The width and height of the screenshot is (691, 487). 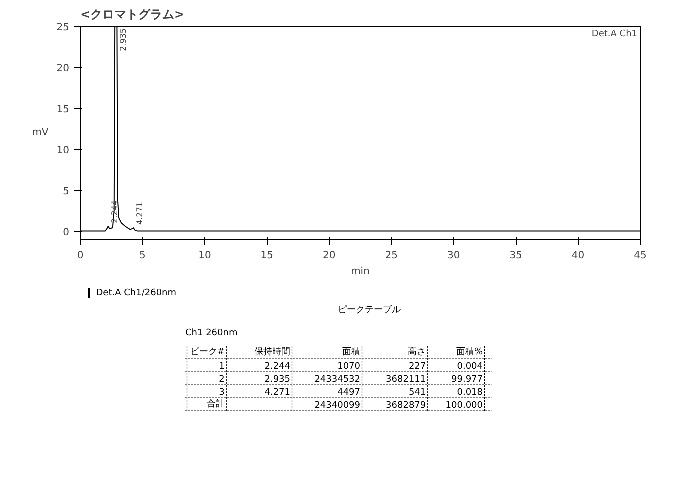 I want to click on x-axis-title: min, so click(x=360, y=272).